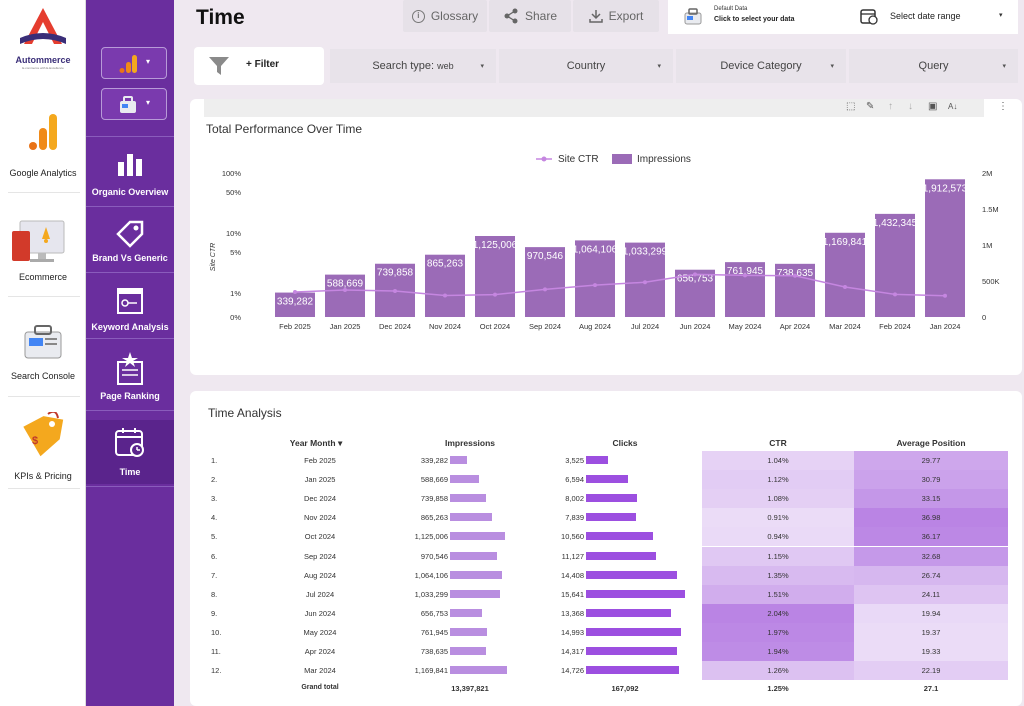 This screenshot has height=706, width=1024. Describe the element at coordinates (233, 192) in the screenshot. I see `left-axis-tick: 50%` at that location.